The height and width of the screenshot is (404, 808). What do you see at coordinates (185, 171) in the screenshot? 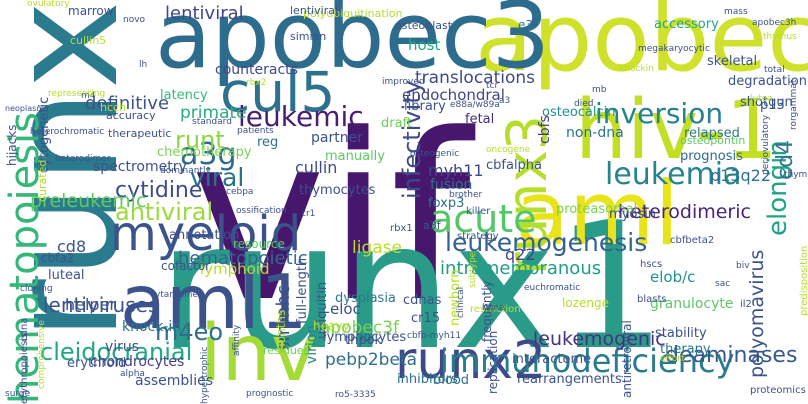
I see `word-dominantly: dominantly` at bounding box center [185, 171].